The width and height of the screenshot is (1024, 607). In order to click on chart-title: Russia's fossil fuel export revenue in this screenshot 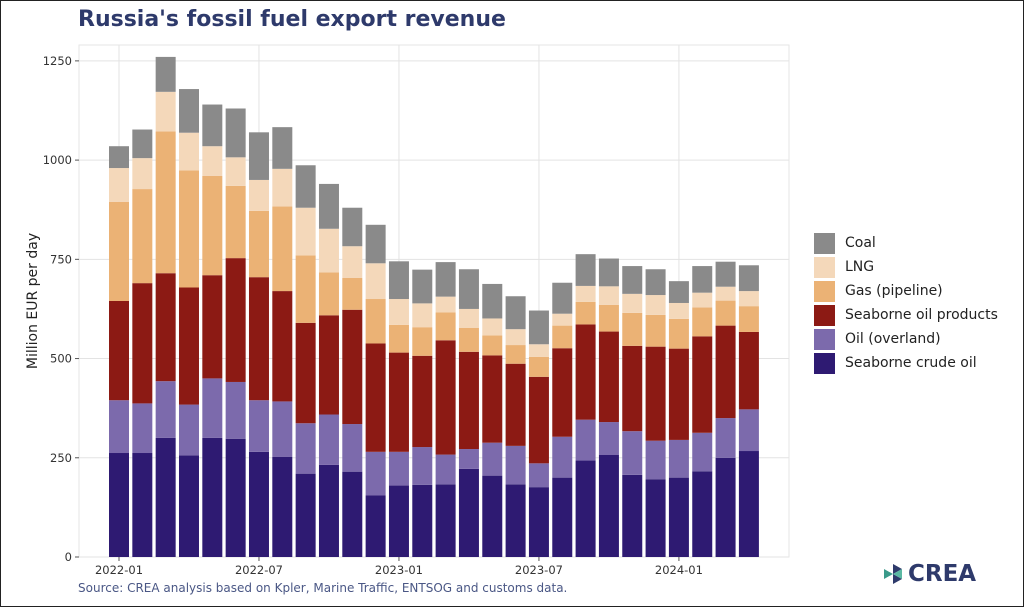, I will do `click(292, 19)`.